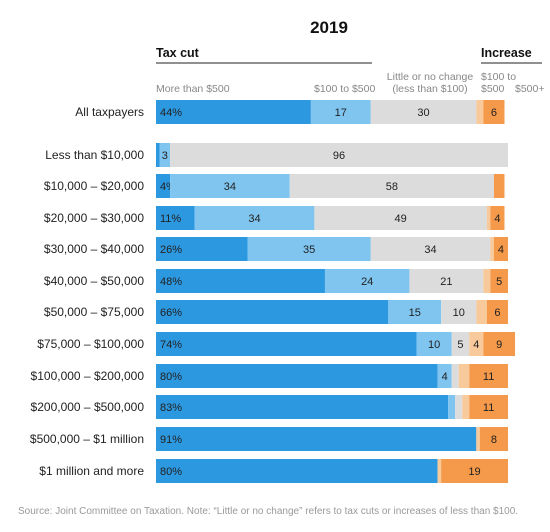 Image resolution: width=550 pixels, height=532 pixels. What do you see at coordinates (367, 282) in the screenshot?
I see `data-label: 24` at bounding box center [367, 282].